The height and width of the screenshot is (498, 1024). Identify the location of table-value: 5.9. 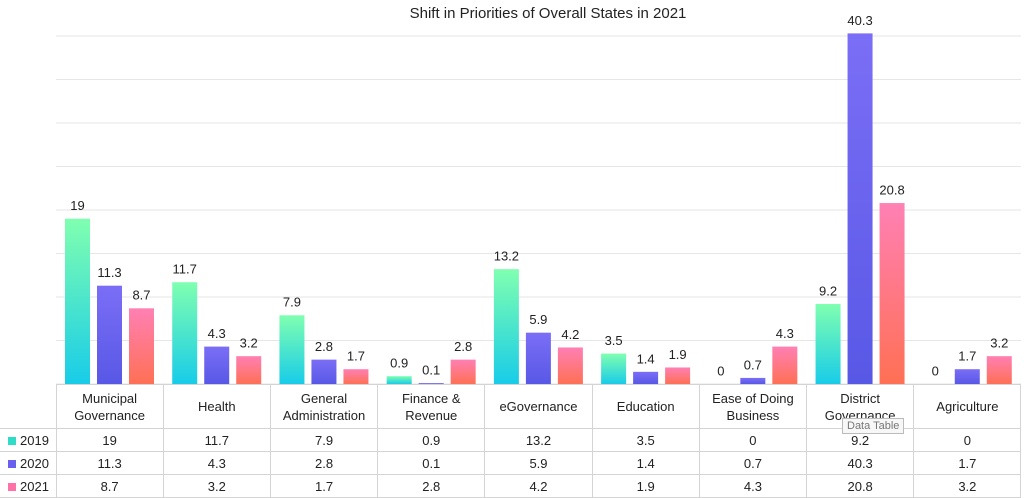
(538, 463).